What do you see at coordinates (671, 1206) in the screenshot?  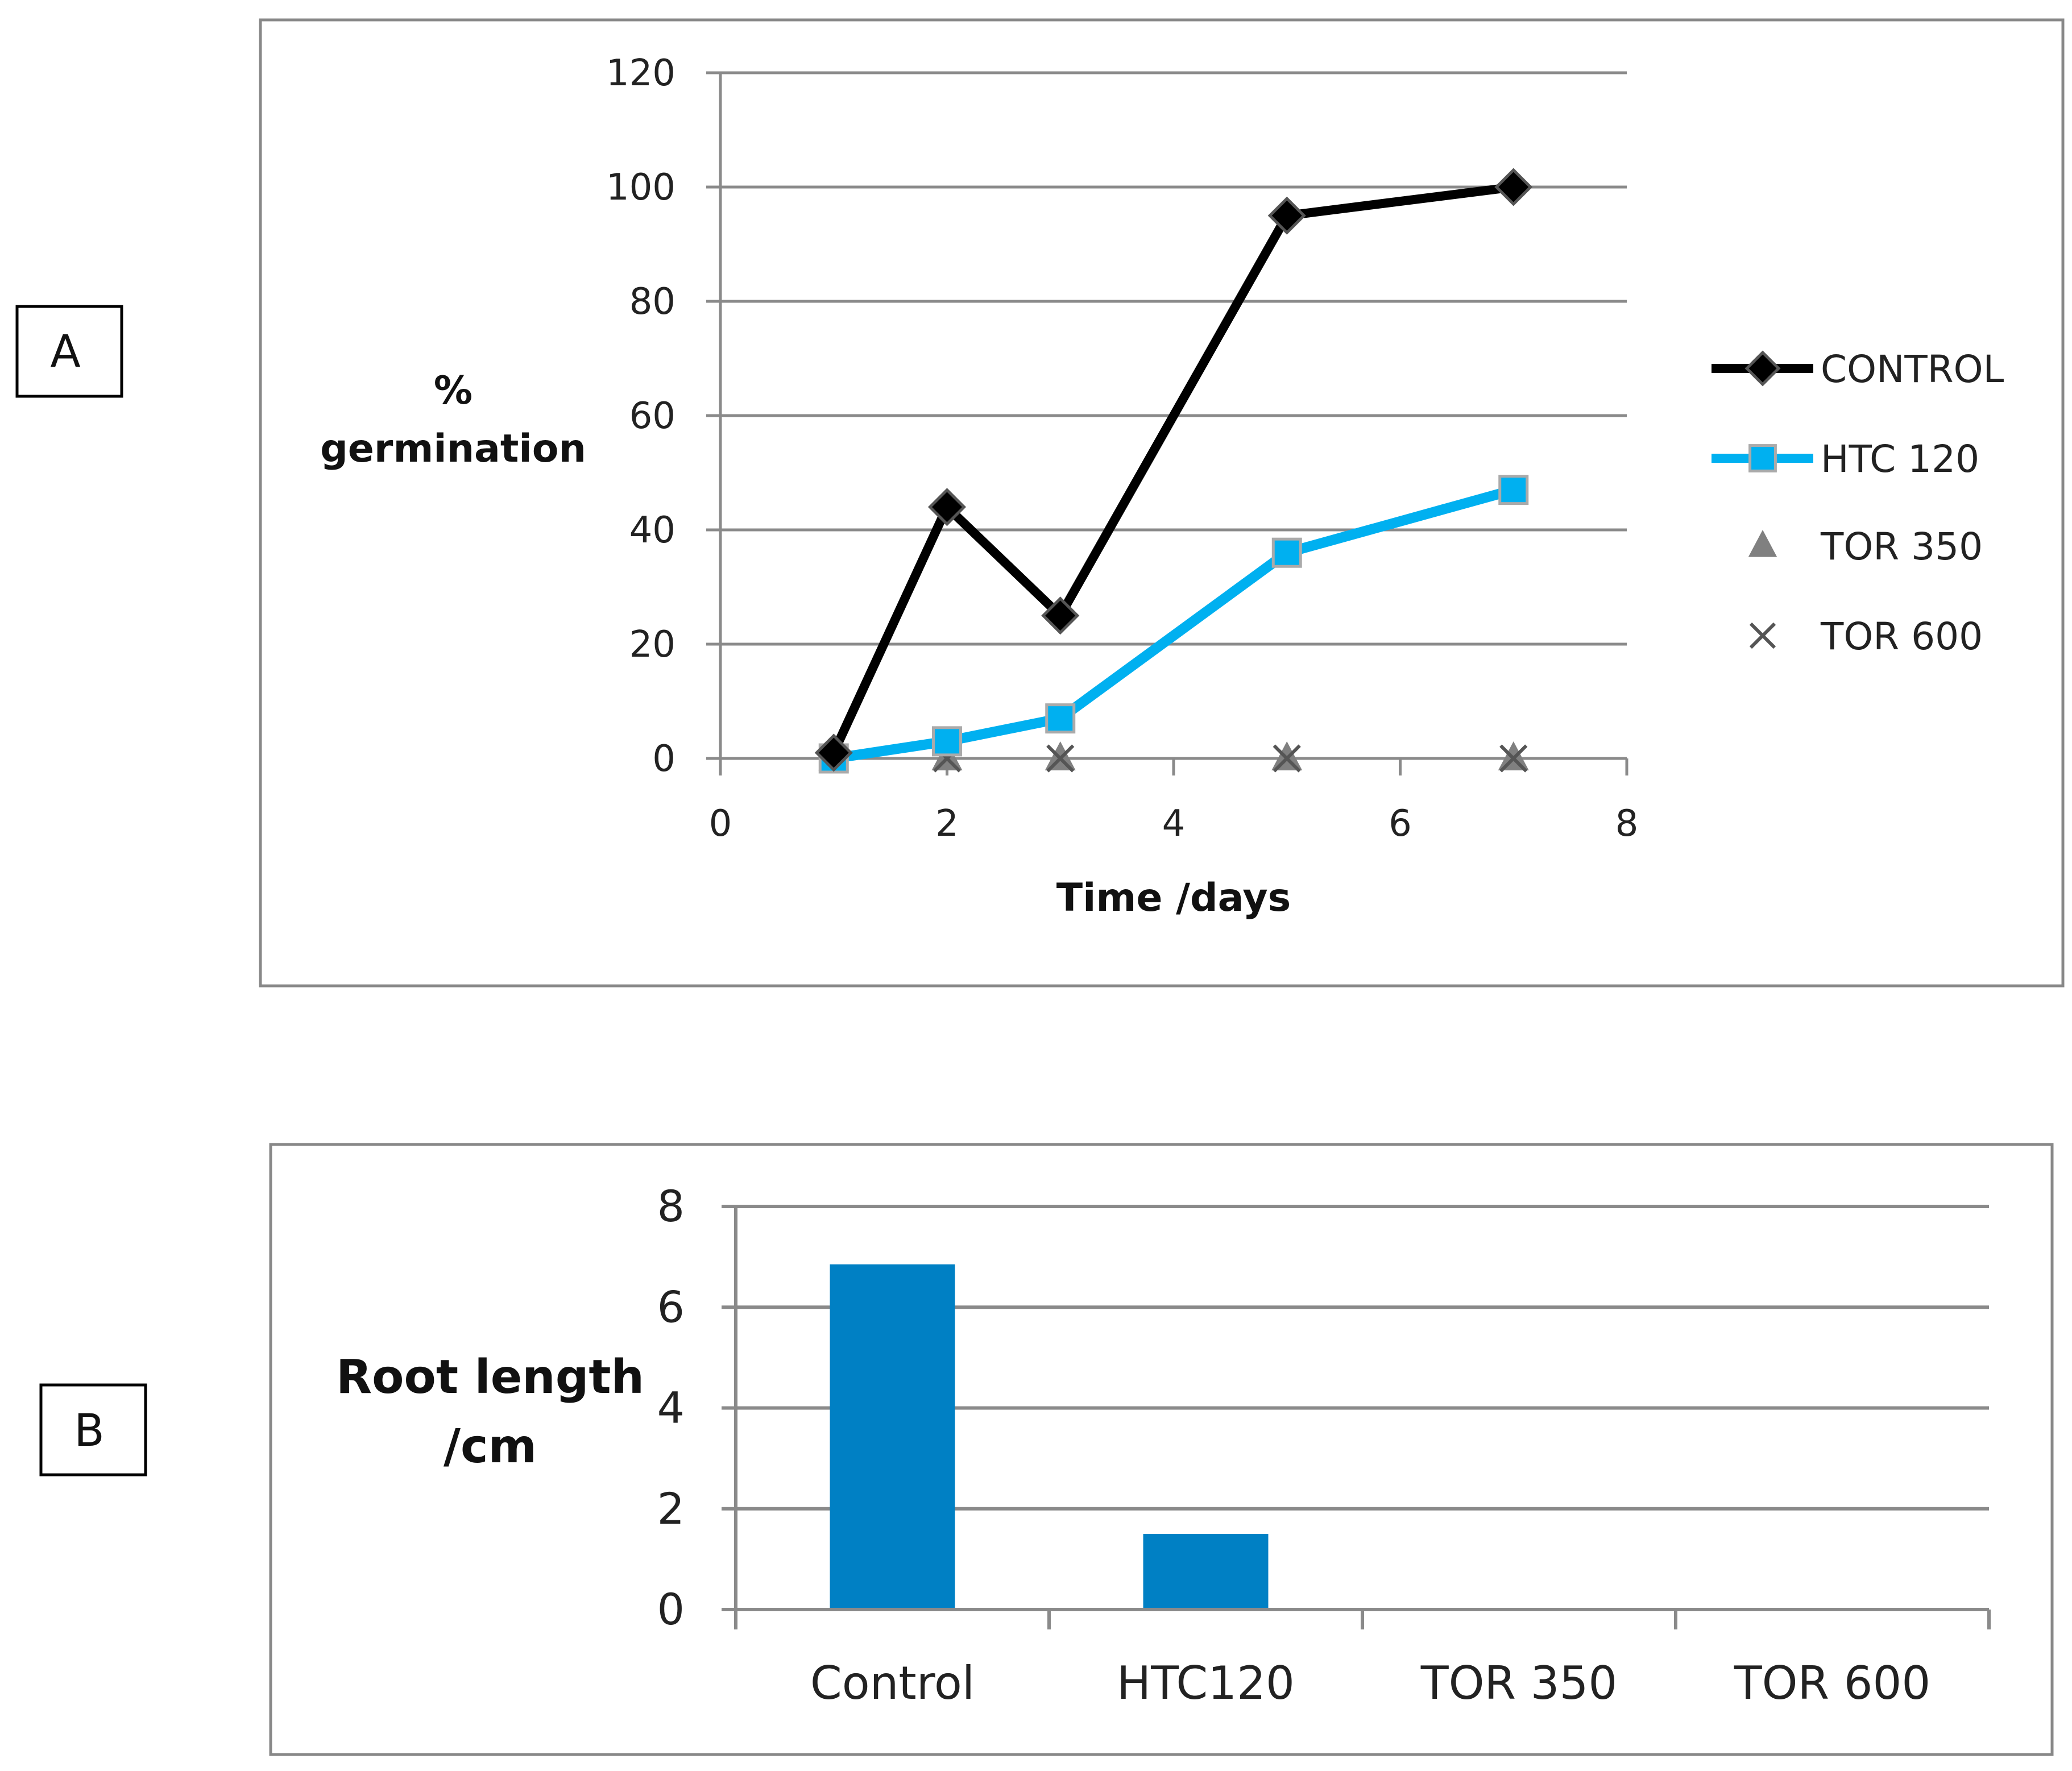 I see `y-tick-label: 8` at bounding box center [671, 1206].